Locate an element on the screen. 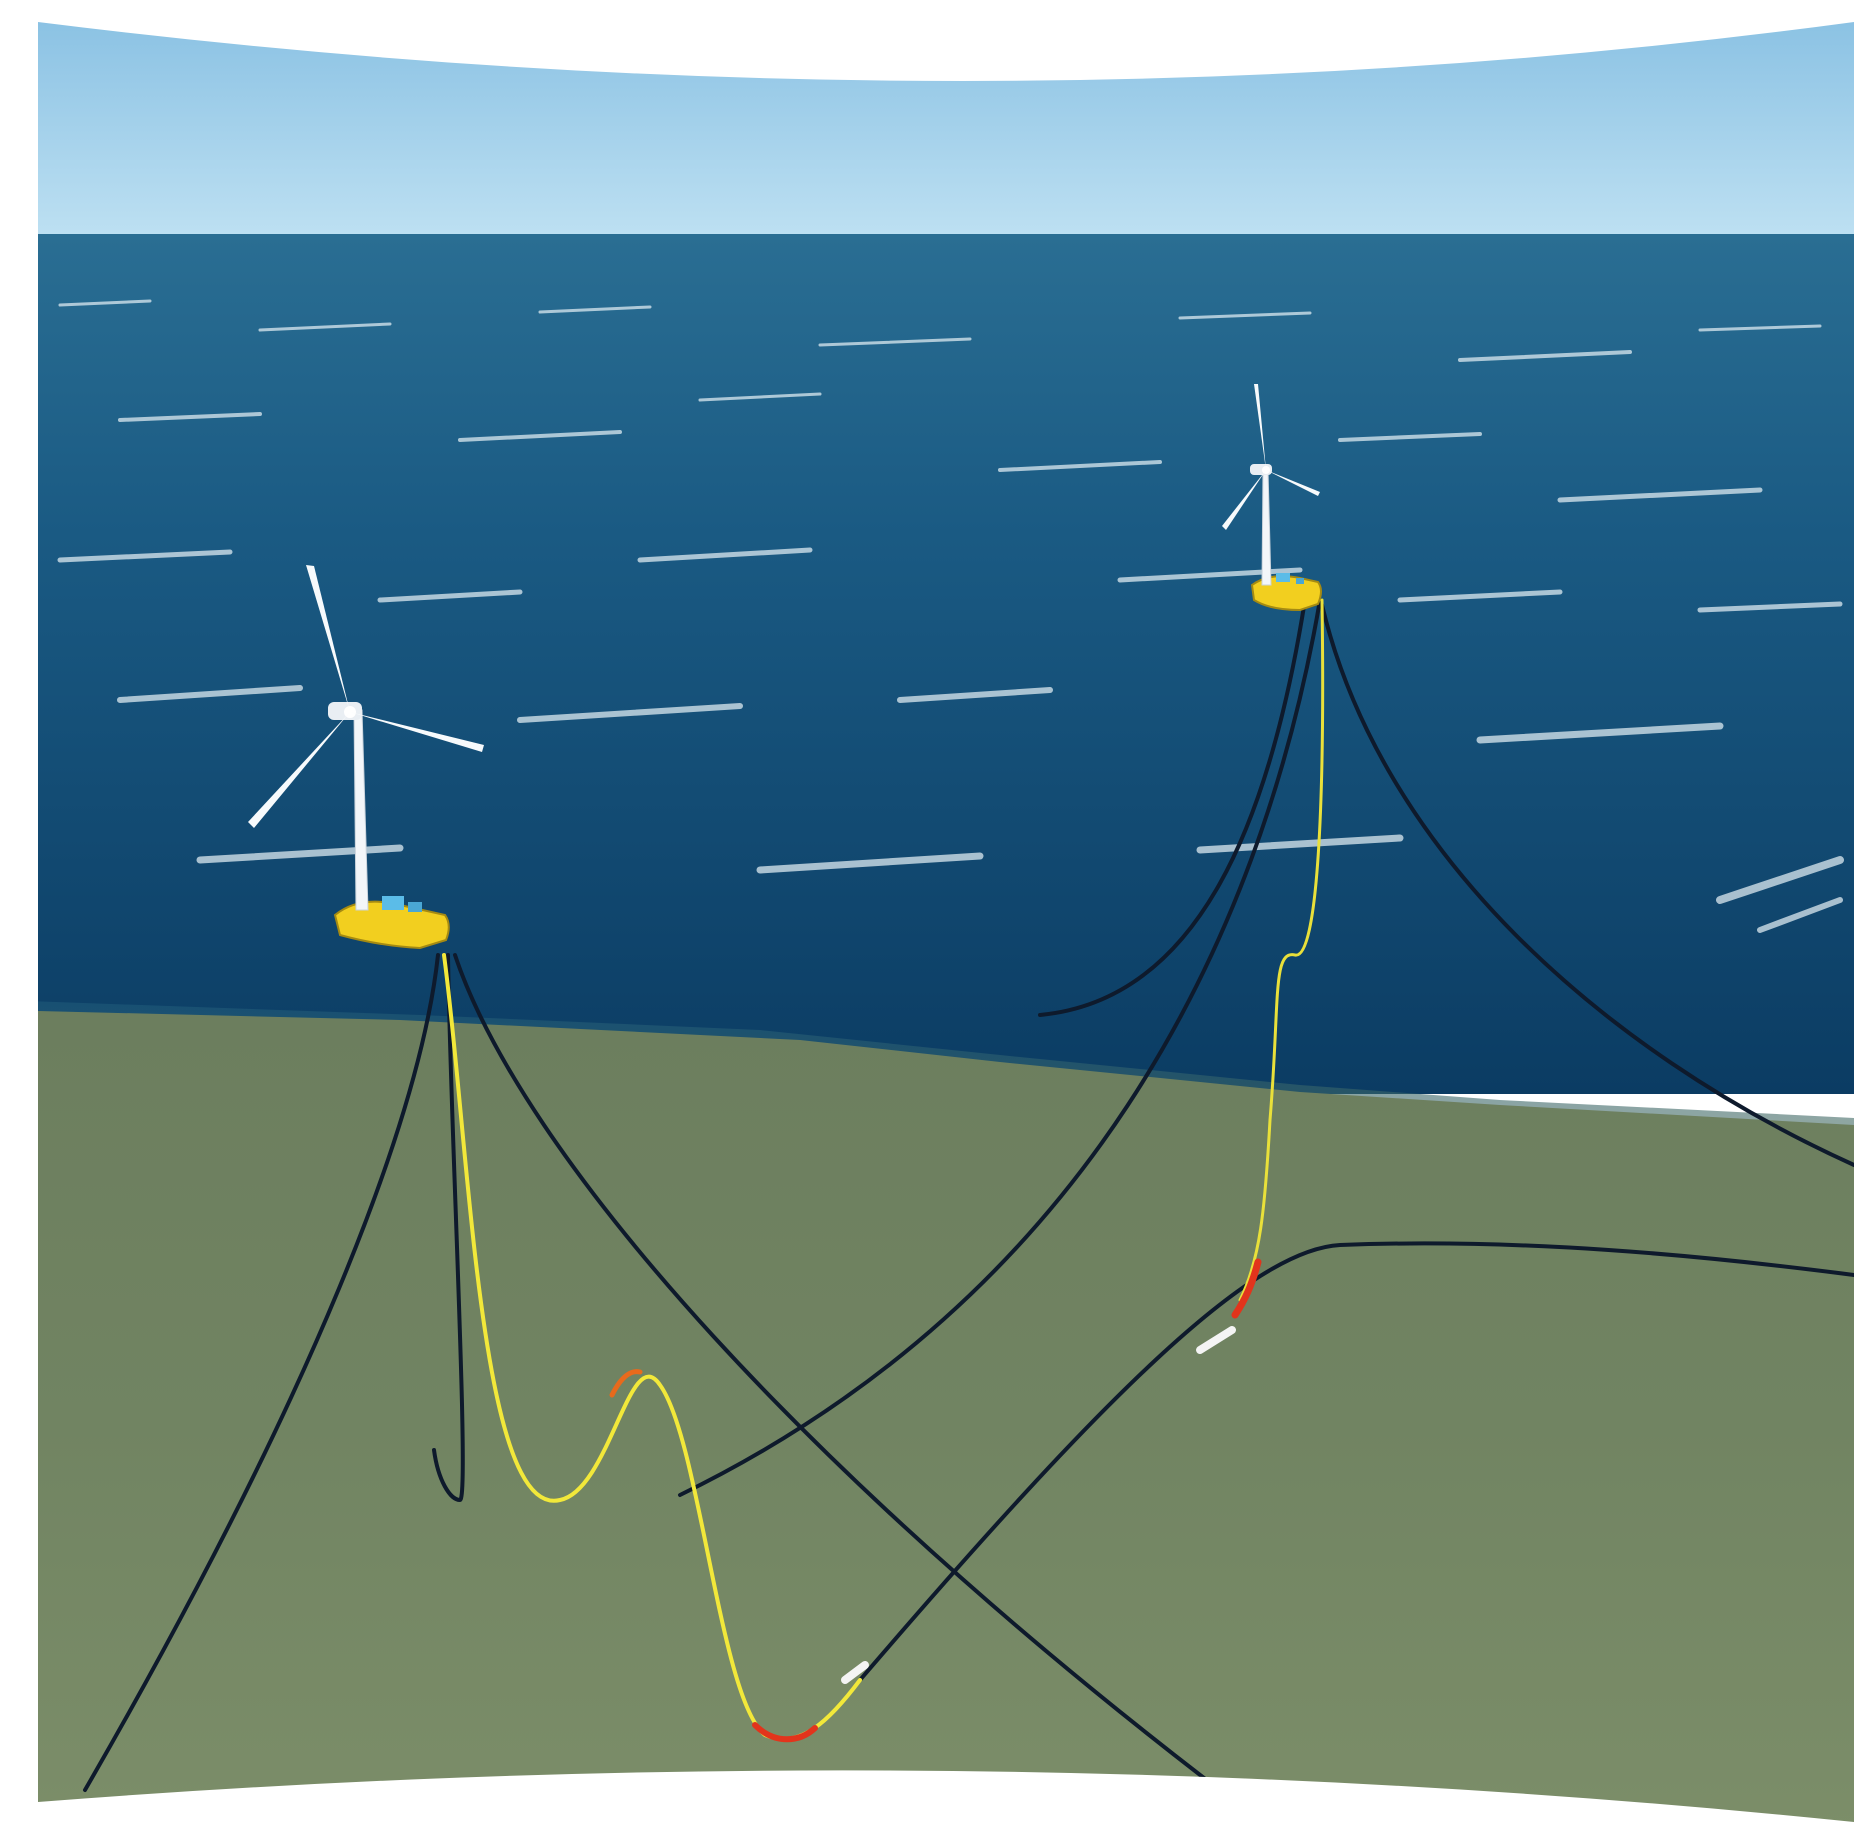 The height and width of the screenshot is (1843, 1854). floating-wind-turbine-right is located at coordinates (1272, 498).